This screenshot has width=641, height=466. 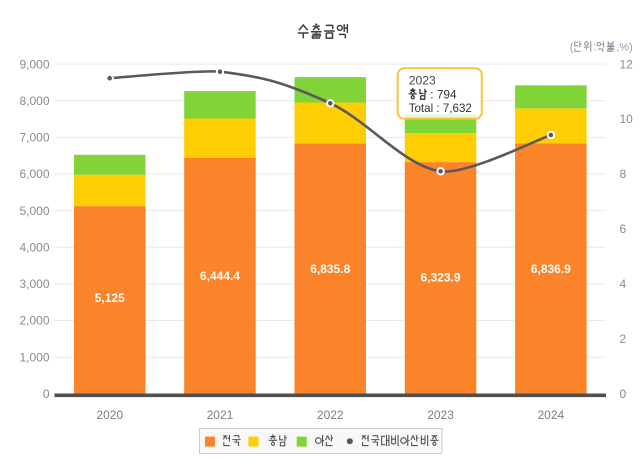 I want to click on svg-text: 5,125, so click(x=110, y=298).